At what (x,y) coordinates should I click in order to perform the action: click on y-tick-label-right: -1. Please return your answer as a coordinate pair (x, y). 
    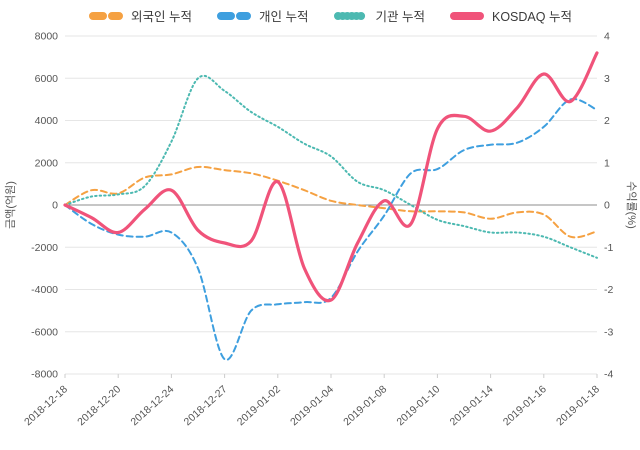
    Looking at the image, I should click on (608, 248).